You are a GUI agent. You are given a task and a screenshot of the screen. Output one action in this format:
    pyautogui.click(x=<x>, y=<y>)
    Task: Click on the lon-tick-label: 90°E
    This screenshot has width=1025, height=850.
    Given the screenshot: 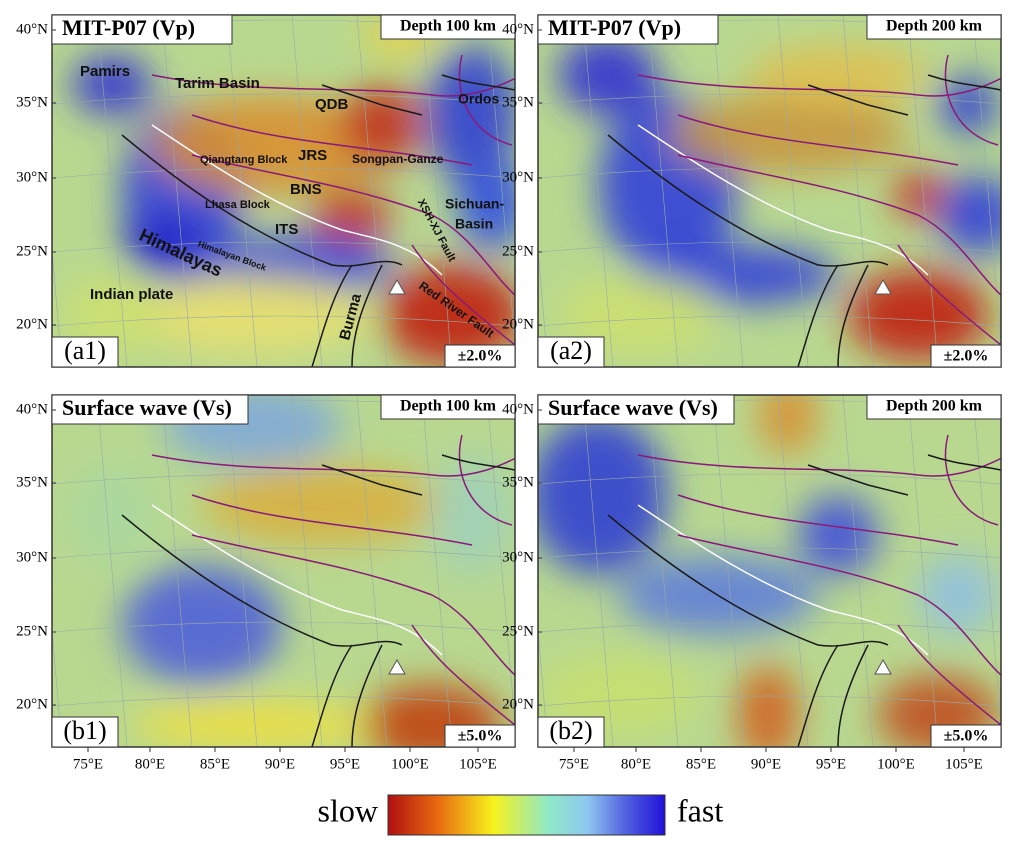 What is the action you would take?
    pyautogui.click(x=280, y=764)
    